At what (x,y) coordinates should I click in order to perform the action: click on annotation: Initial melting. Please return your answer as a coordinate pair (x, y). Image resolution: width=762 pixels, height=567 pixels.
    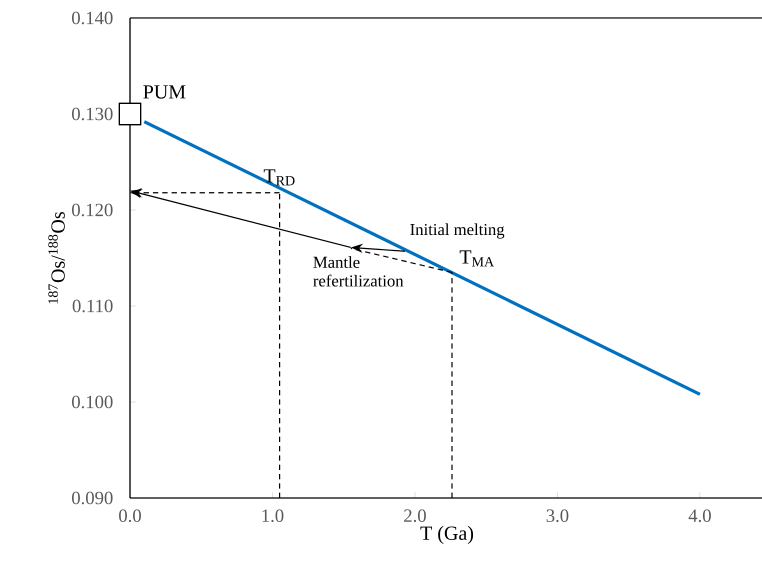
    Looking at the image, I should click on (457, 231).